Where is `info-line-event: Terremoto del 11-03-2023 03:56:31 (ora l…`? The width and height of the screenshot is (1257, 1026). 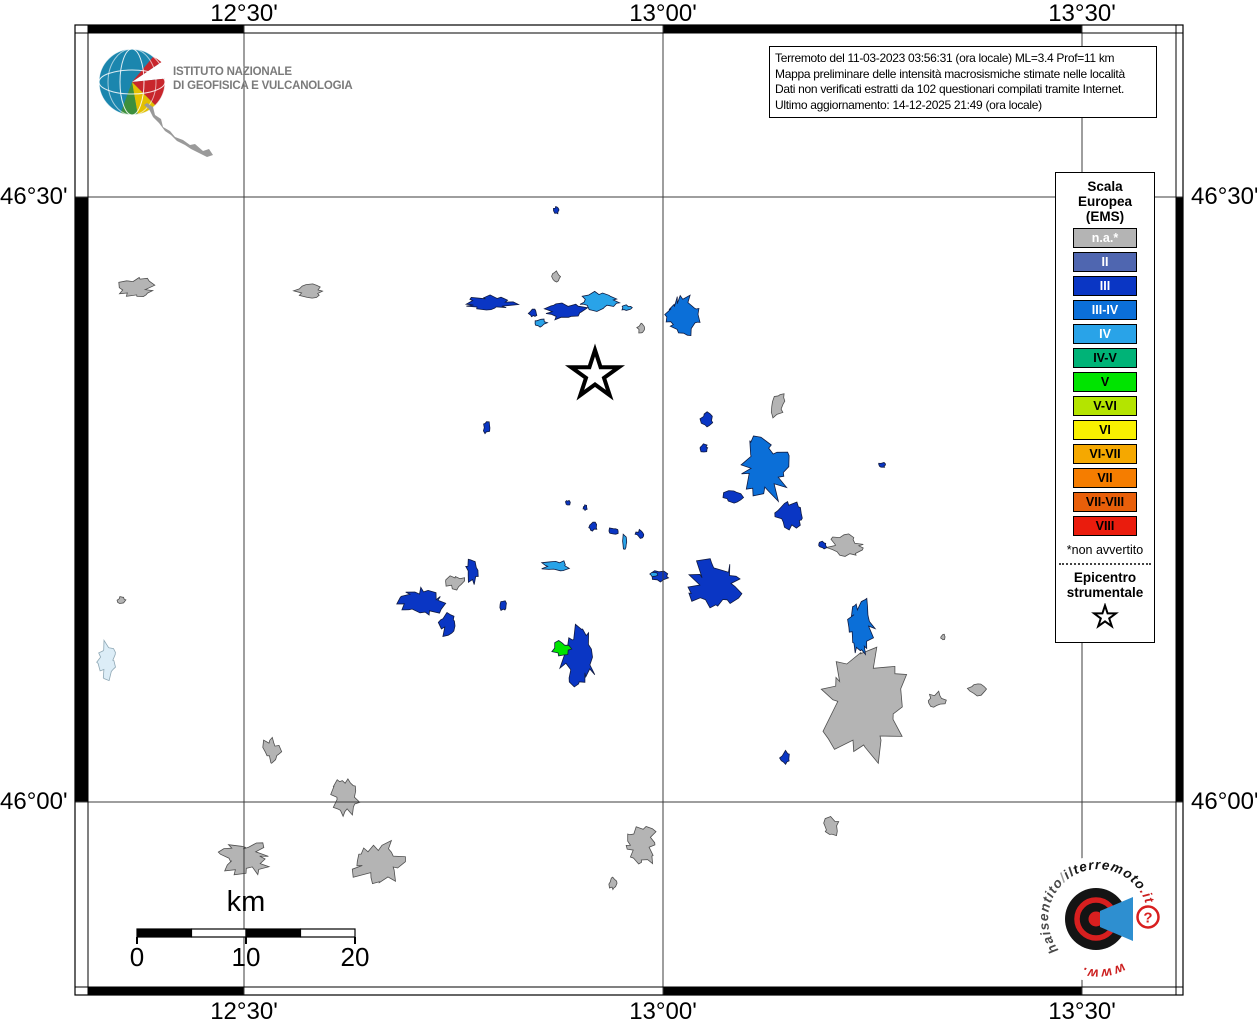 info-line-event: Terremoto del 11-03-2023 03:56:31 (ora l… is located at coordinates (945, 58).